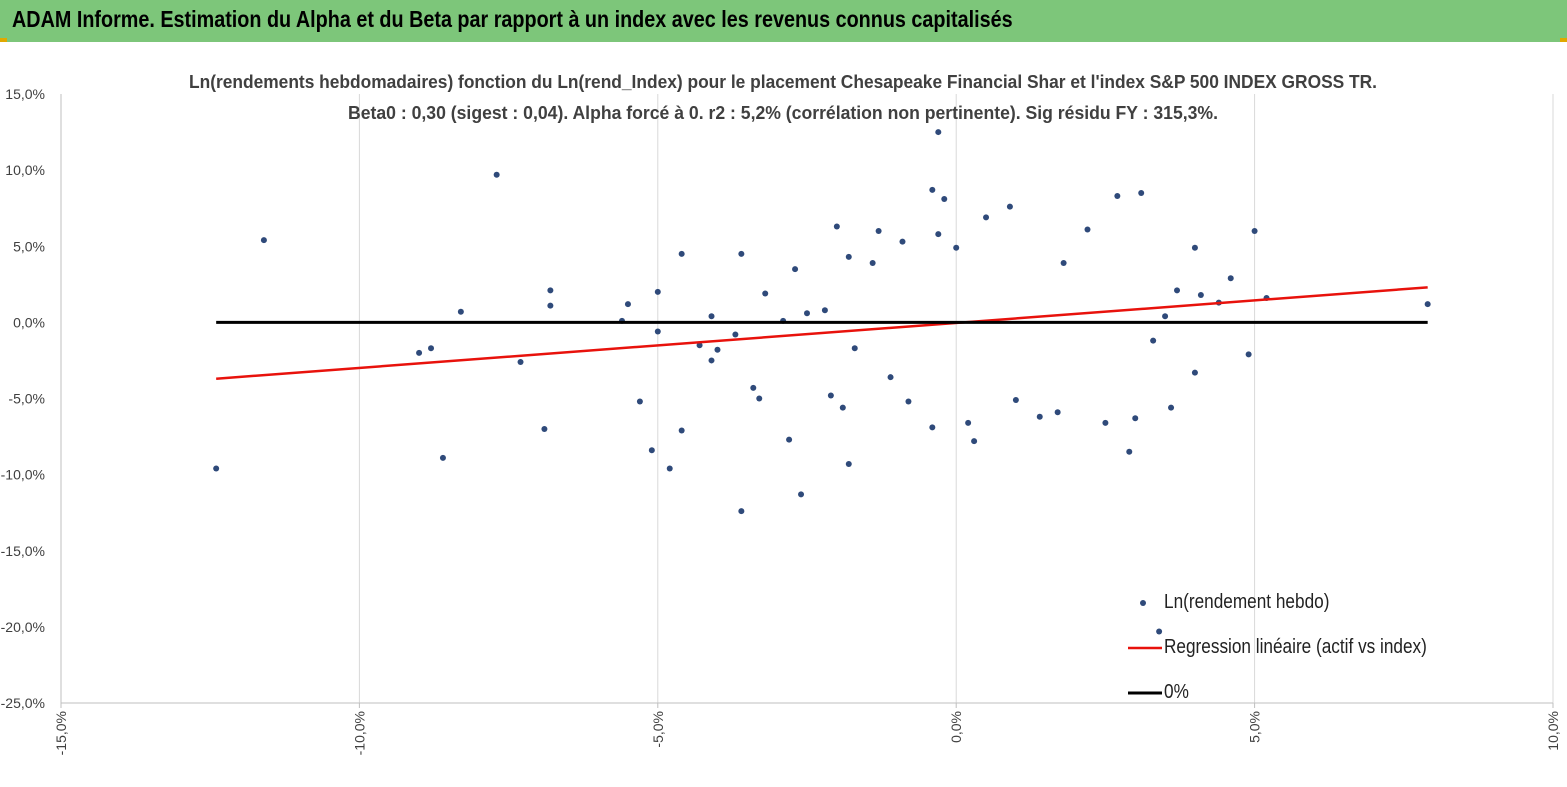 The height and width of the screenshot is (787, 1567). I want to click on y-tick-label: -15,0%, so click(23, 551).